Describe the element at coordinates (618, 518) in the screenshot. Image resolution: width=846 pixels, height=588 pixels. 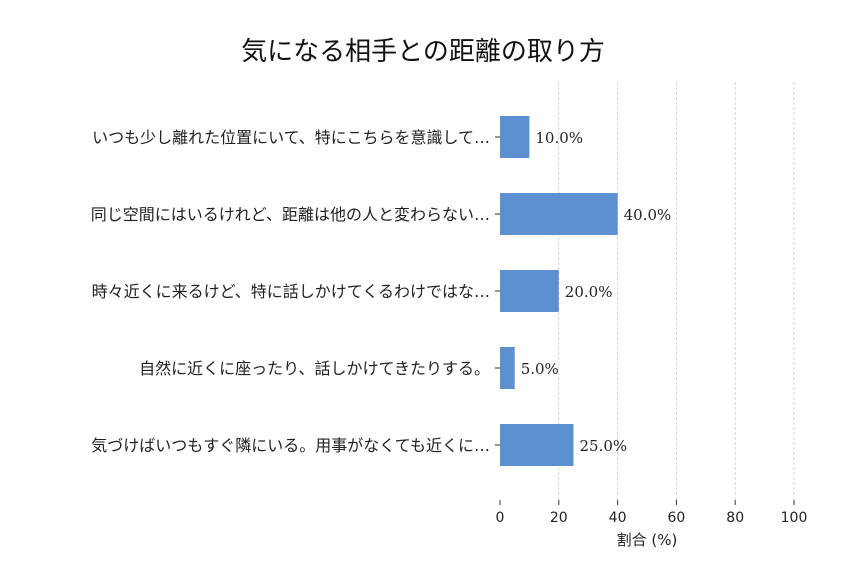
I see `x-tick-label: 40` at that location.